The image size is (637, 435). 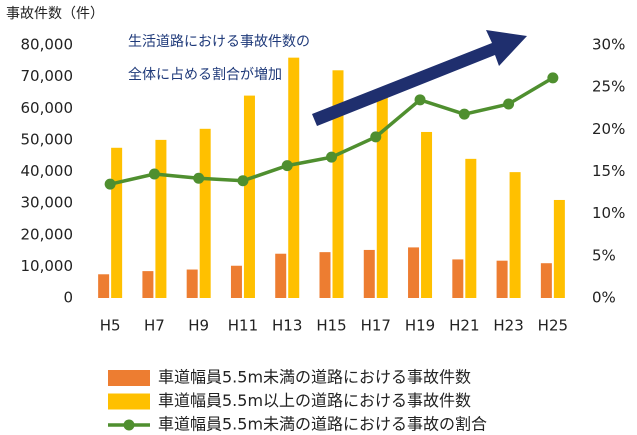 What do you see at coordinates (376, 326) in the screenshot?
I see `x-tick-label: H17` at bounding box center [376, 326].